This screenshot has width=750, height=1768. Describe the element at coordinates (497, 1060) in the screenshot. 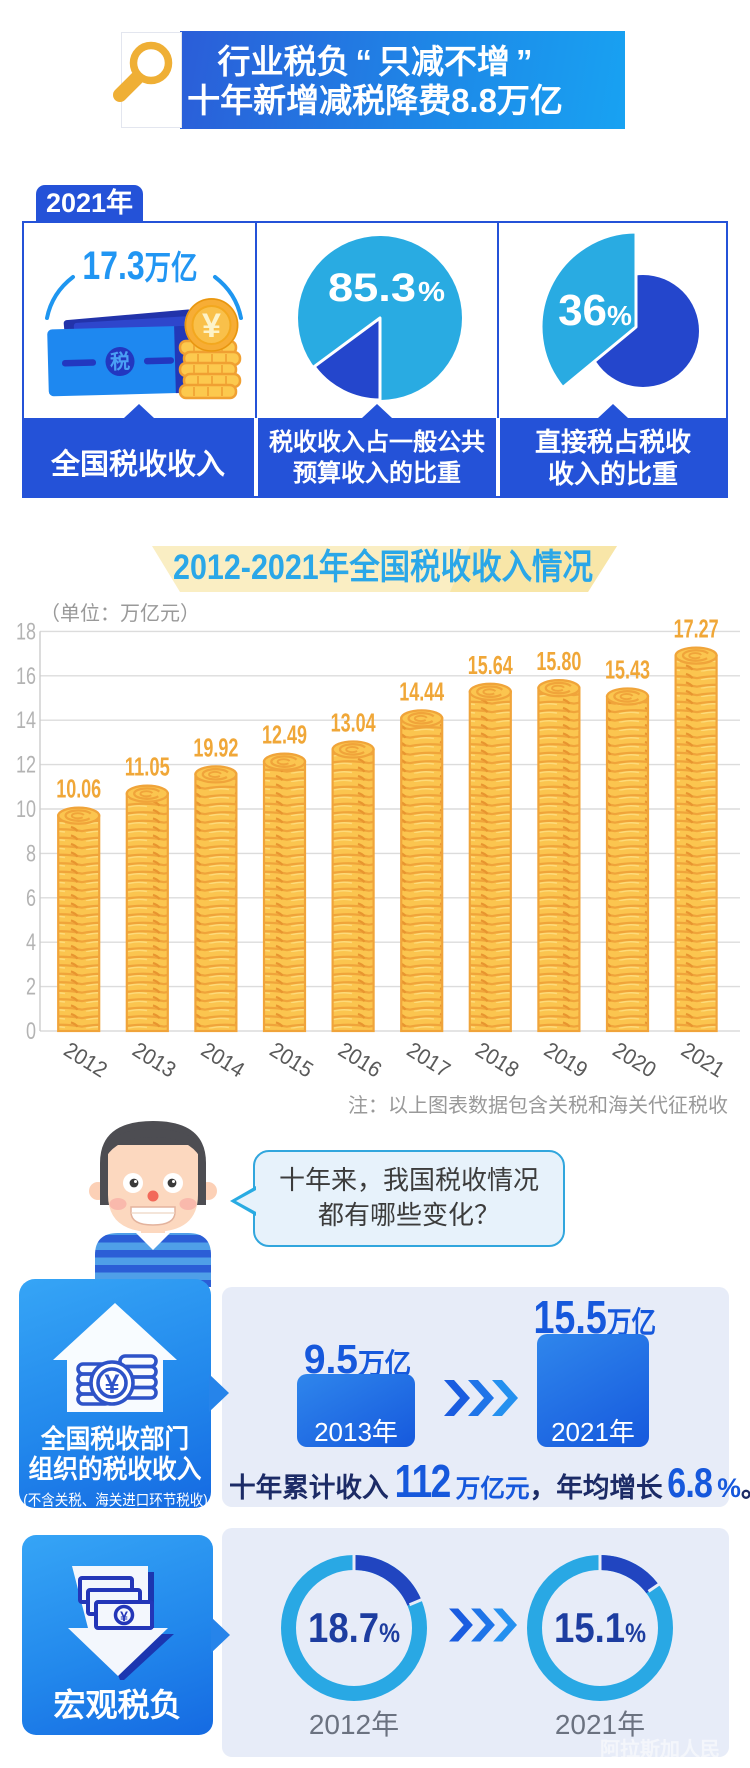

I see `svg-text: 2018` at that location.